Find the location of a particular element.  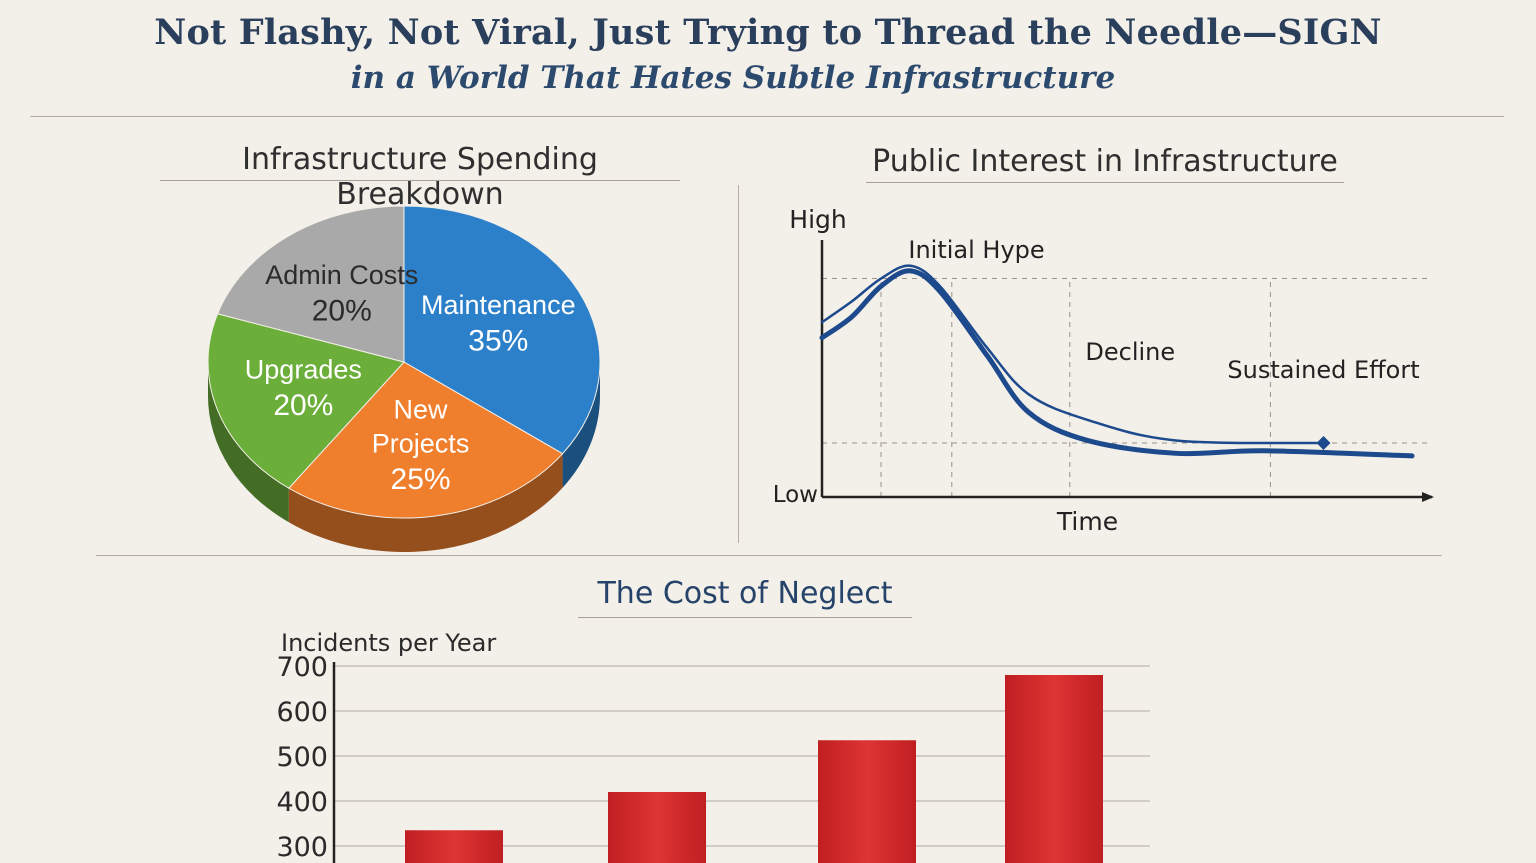

y-tick-label: 400 is located at coordinates (302, 802).